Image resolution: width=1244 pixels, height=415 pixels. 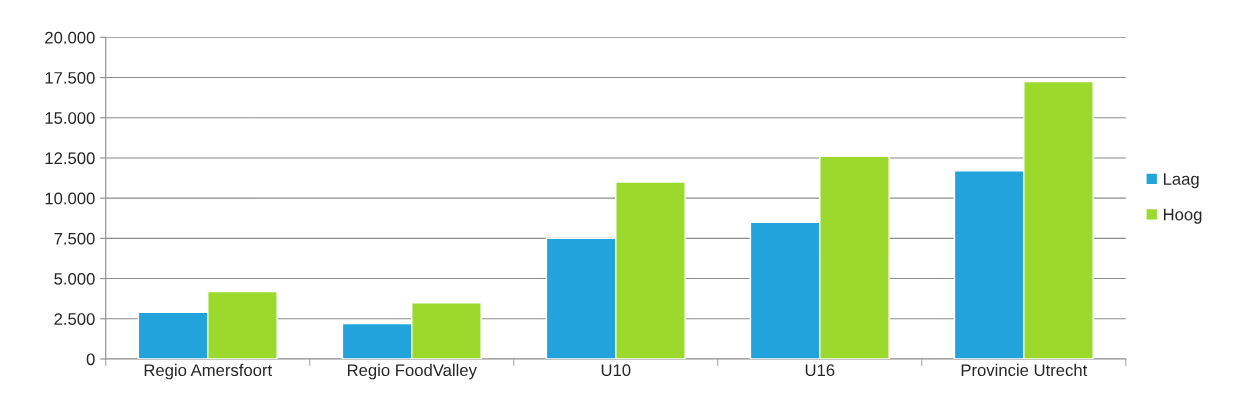 What do you see at coordinates (74, 319) in the screenshot?
I see `y-tick-label: 2.500` at bounding box center [74, 319].